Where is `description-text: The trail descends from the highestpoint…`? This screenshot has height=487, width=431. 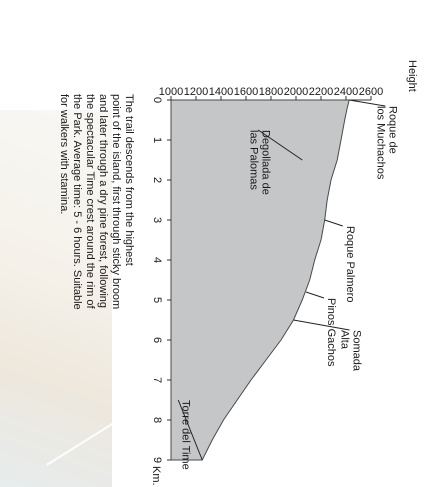
description-text: The trail descends from the highestpoint… is located at coordinates (96, 202).